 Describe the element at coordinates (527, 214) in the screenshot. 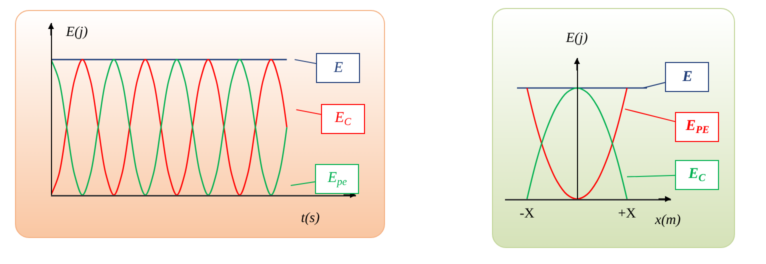

I see `x-tick-label: -X` at that location.